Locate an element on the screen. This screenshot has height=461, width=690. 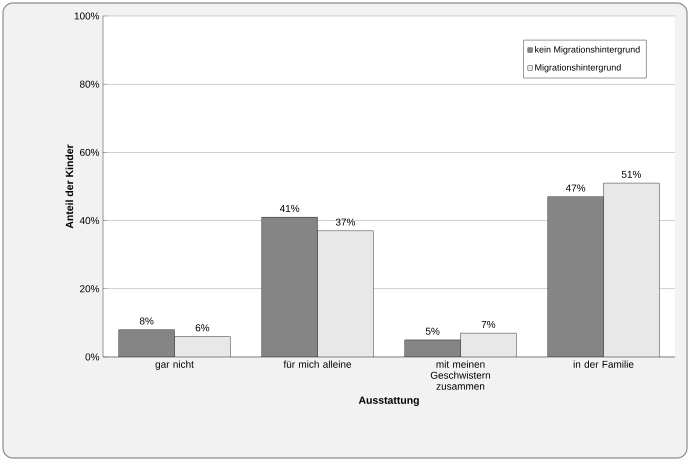
x-tick-label: für mich alleine is located at coordinates (318, 364).